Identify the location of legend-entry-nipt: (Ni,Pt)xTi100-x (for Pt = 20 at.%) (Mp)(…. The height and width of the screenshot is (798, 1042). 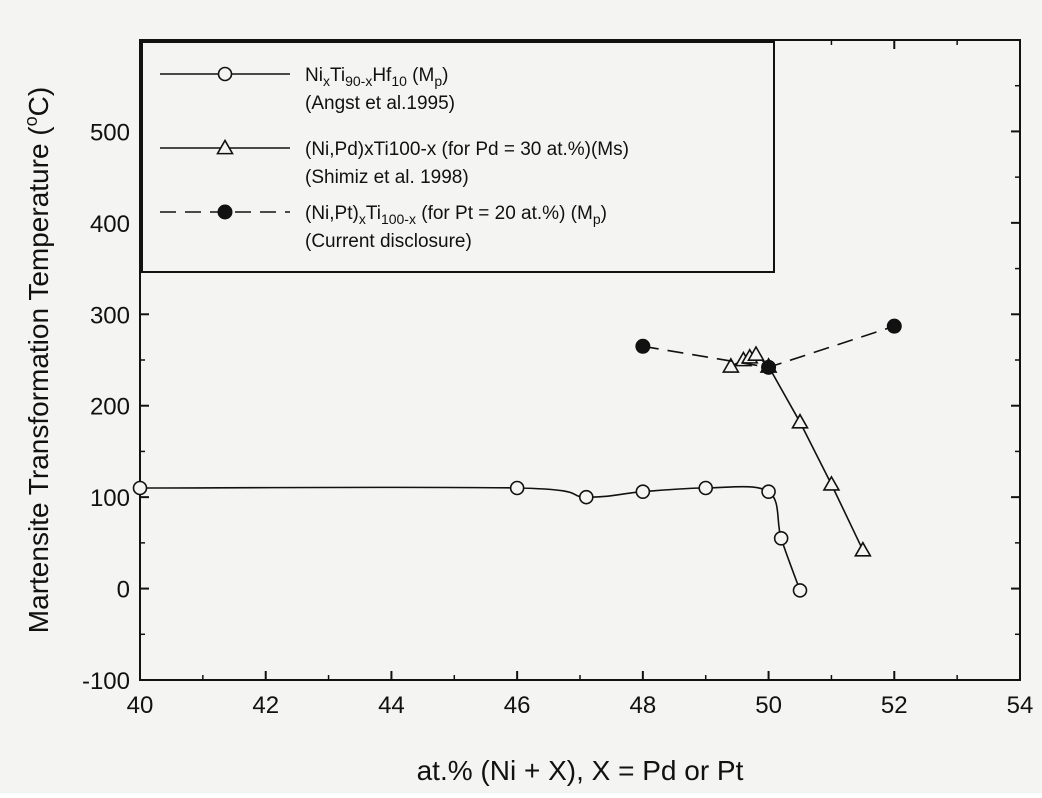
(383, 227).